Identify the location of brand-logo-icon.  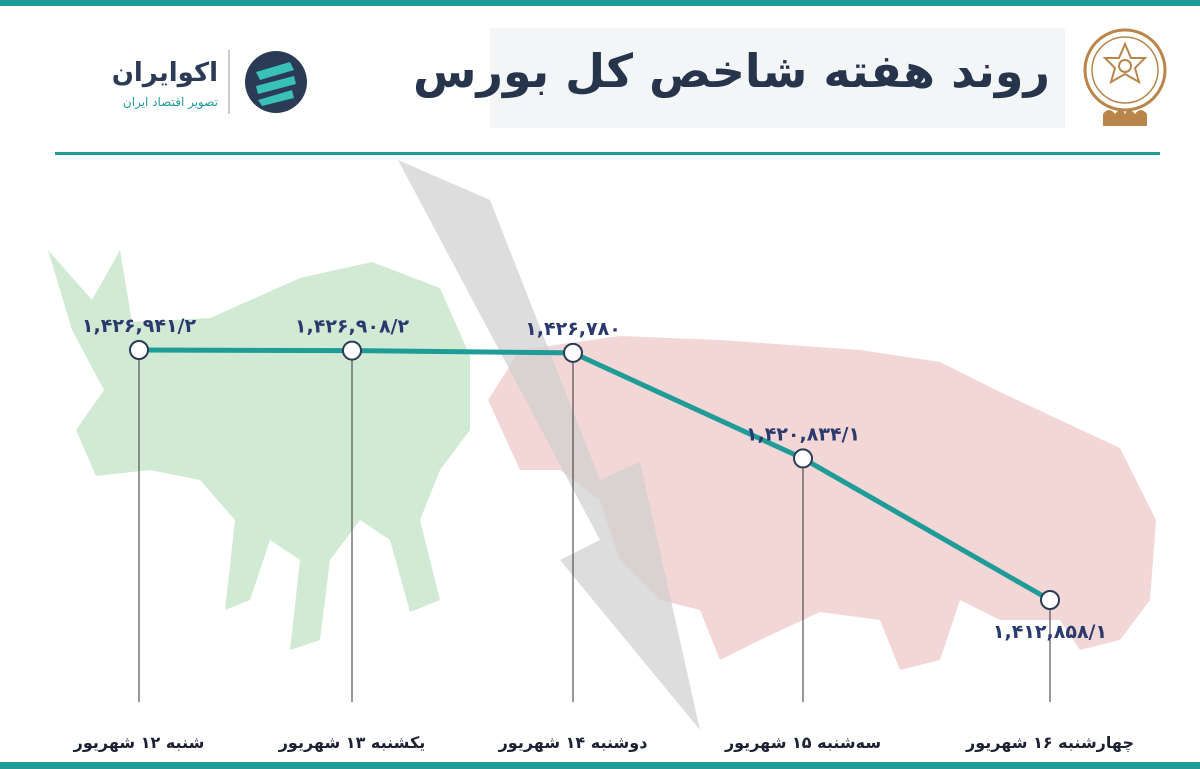
(276, 82).